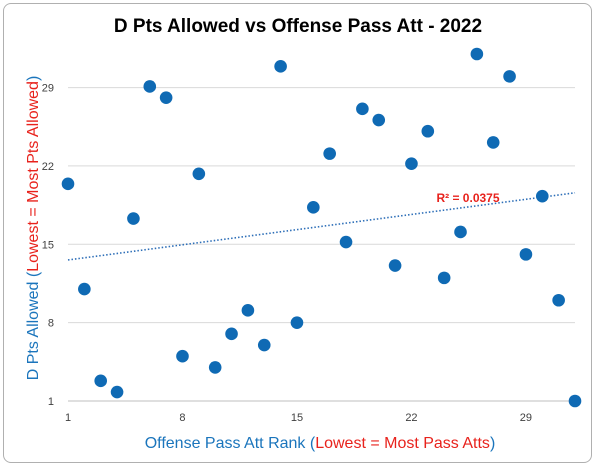  What do you see at coordinates (48, 89) in the screenshot?
I see `y-tick-label: 29` at bounding box center [48, 89].